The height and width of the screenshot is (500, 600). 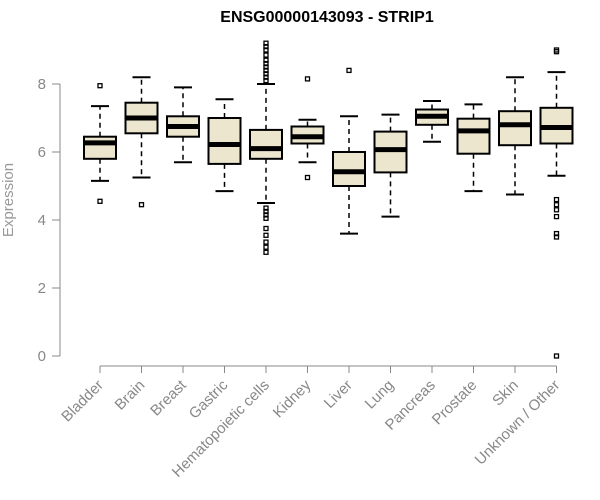 What do you see at coordinates (505, 393) in the screenshot?
I see `x-tick-label: Skin` at bounding box center [505, 393].